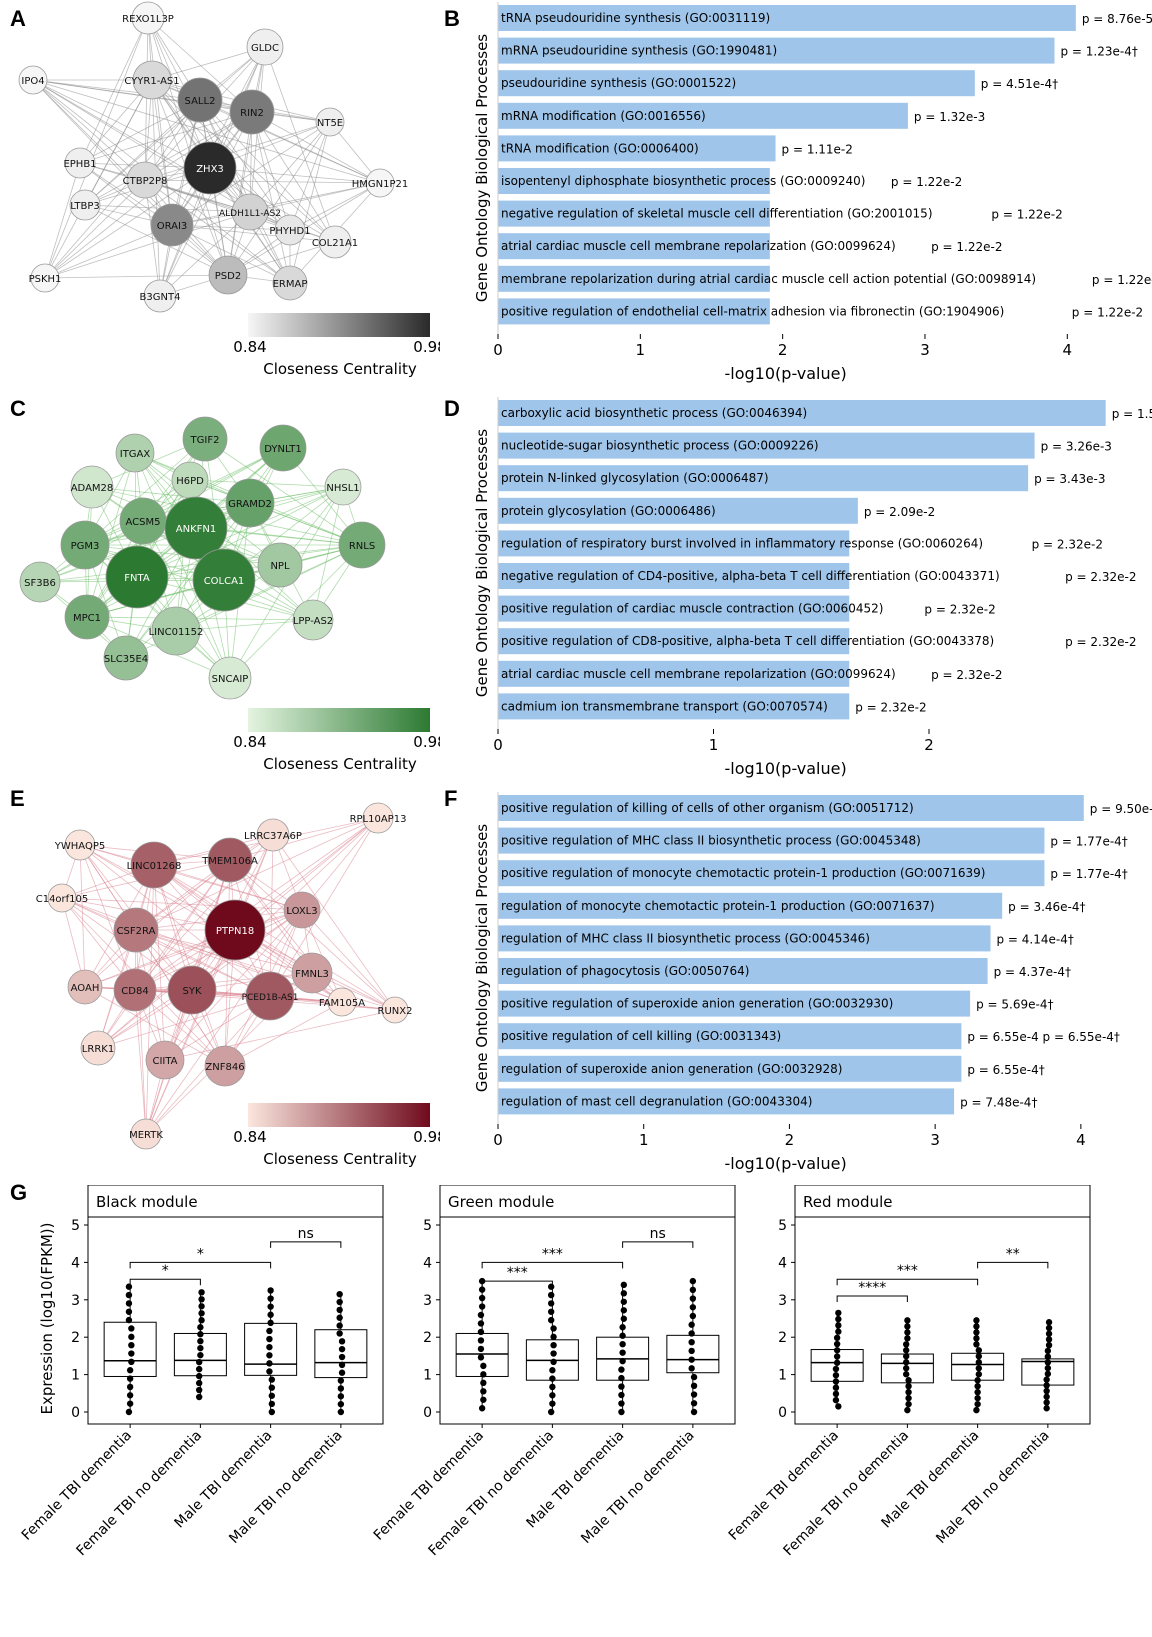 This screenshot has height=1637, width=1152. What do you see at coordinates (517, 1284) in the screenshot?
I see `significance-bracket` at bounding box center [517, 1284].